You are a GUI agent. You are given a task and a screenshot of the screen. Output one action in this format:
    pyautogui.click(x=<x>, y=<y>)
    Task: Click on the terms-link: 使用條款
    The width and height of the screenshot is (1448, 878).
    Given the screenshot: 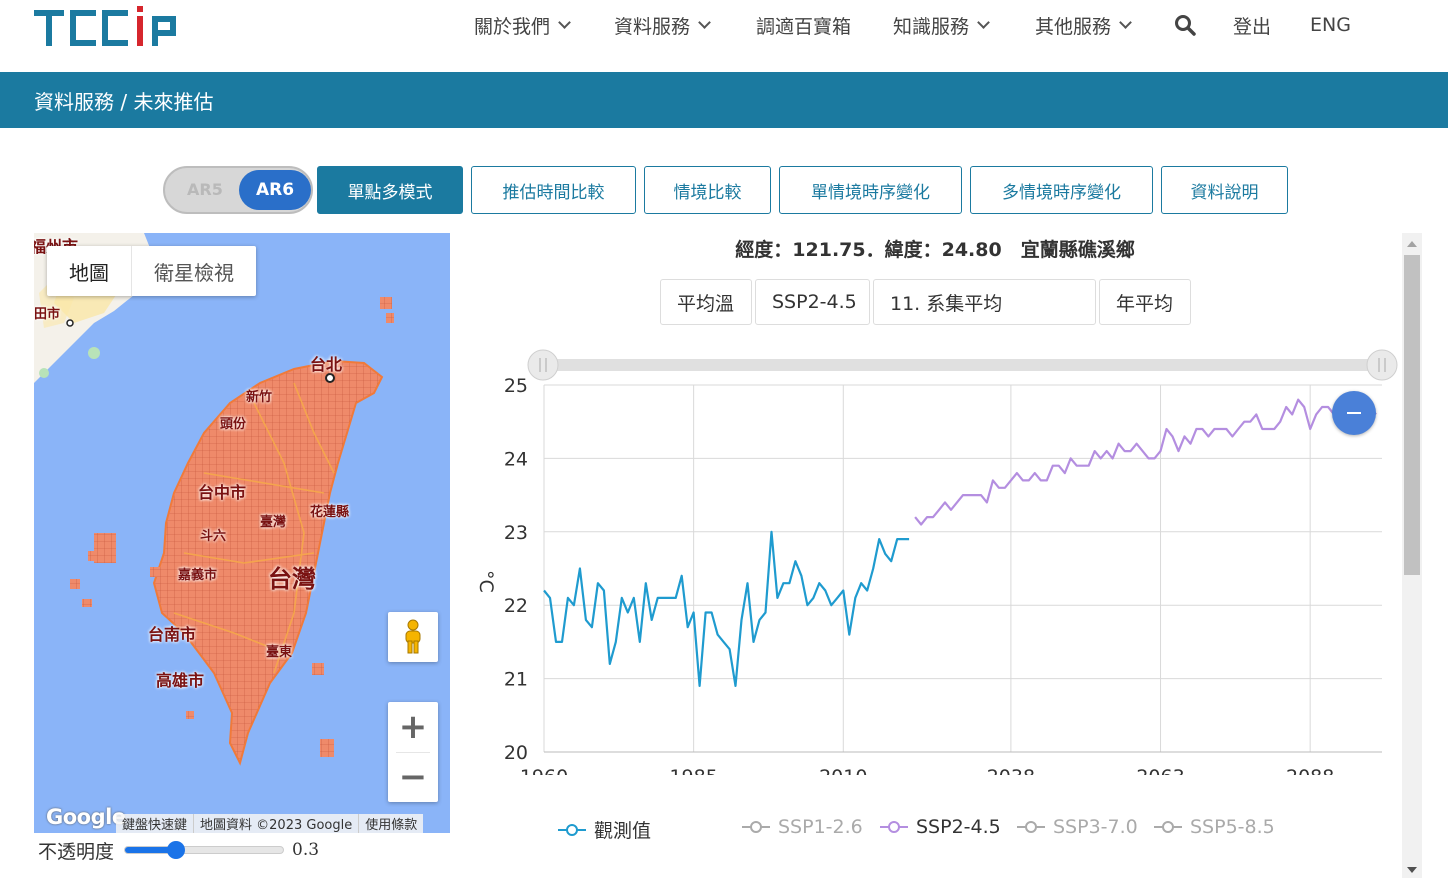 What is the action you would take?
    pyautogui.click(x=390, y=823)
    